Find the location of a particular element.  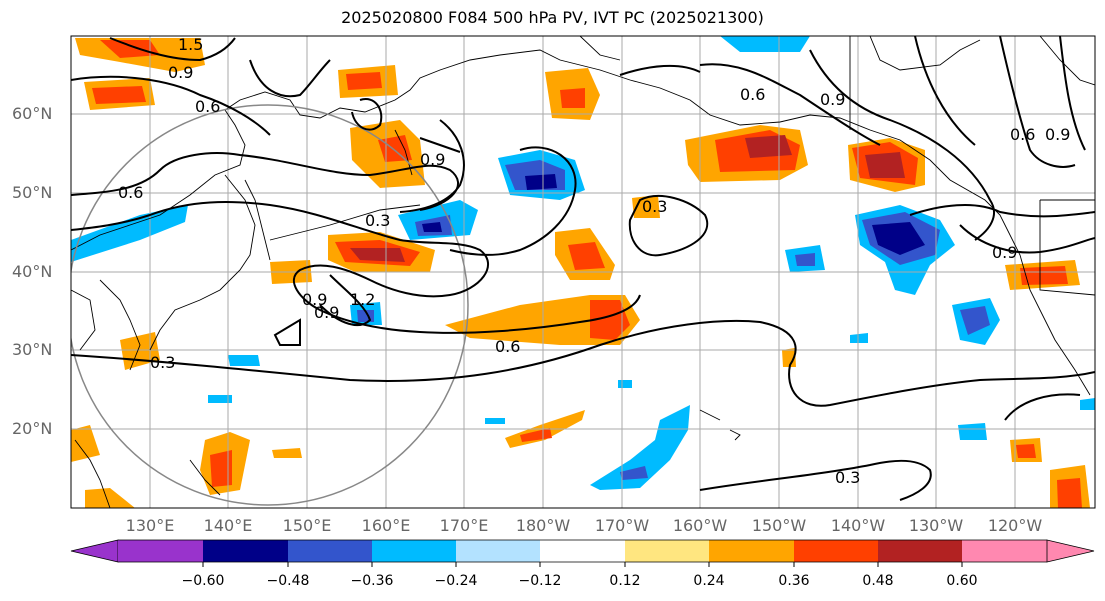

colorbar-tick-label: 0.24 is located at coordinates (709, 581).